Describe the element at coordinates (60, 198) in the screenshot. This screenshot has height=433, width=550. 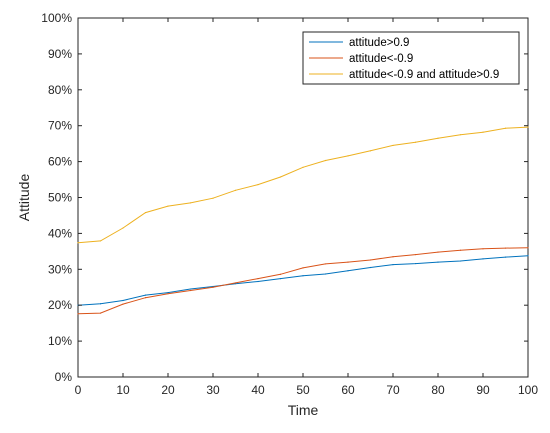
I see `y-tick-label: 50%` at that location.